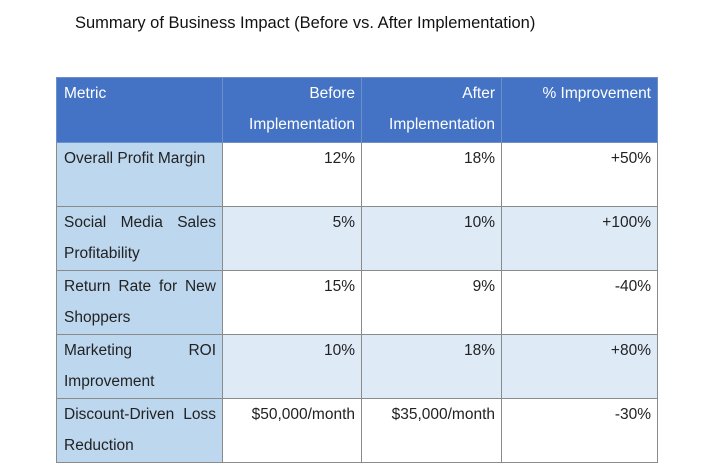 Image resolution: width=704 pixels, height=465 pixels. Describe the element at coordinates (292, 366) in the screenshot. I see `before-cell: 10%` at that location.